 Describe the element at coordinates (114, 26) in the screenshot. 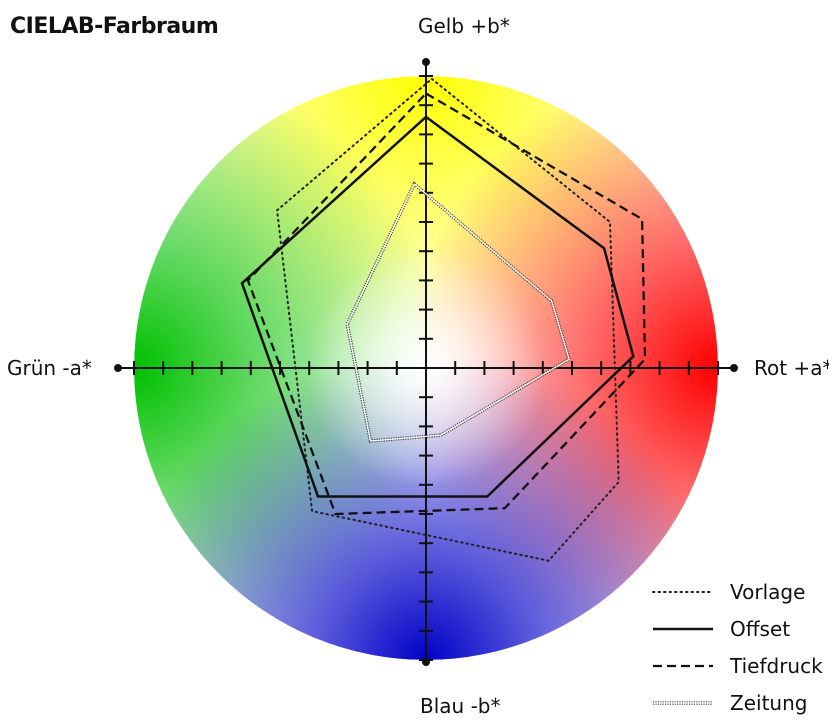

I see `chart-title: CIELAB-Farbraum` at that location.